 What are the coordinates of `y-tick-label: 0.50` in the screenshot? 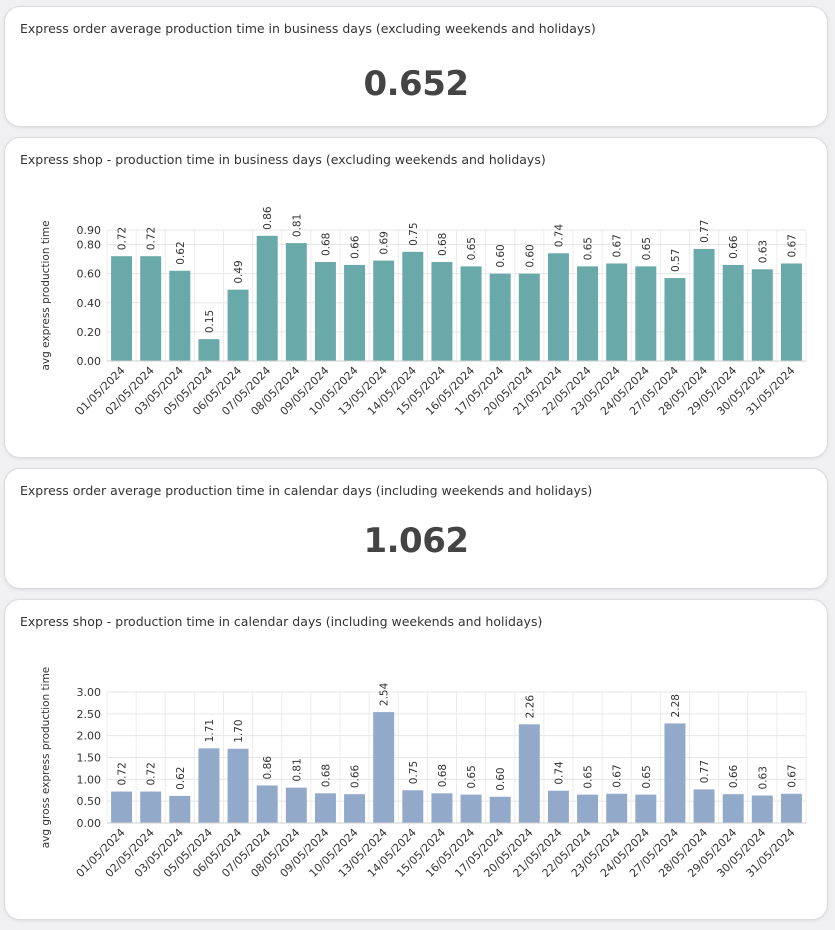 It's located at (89, 801).